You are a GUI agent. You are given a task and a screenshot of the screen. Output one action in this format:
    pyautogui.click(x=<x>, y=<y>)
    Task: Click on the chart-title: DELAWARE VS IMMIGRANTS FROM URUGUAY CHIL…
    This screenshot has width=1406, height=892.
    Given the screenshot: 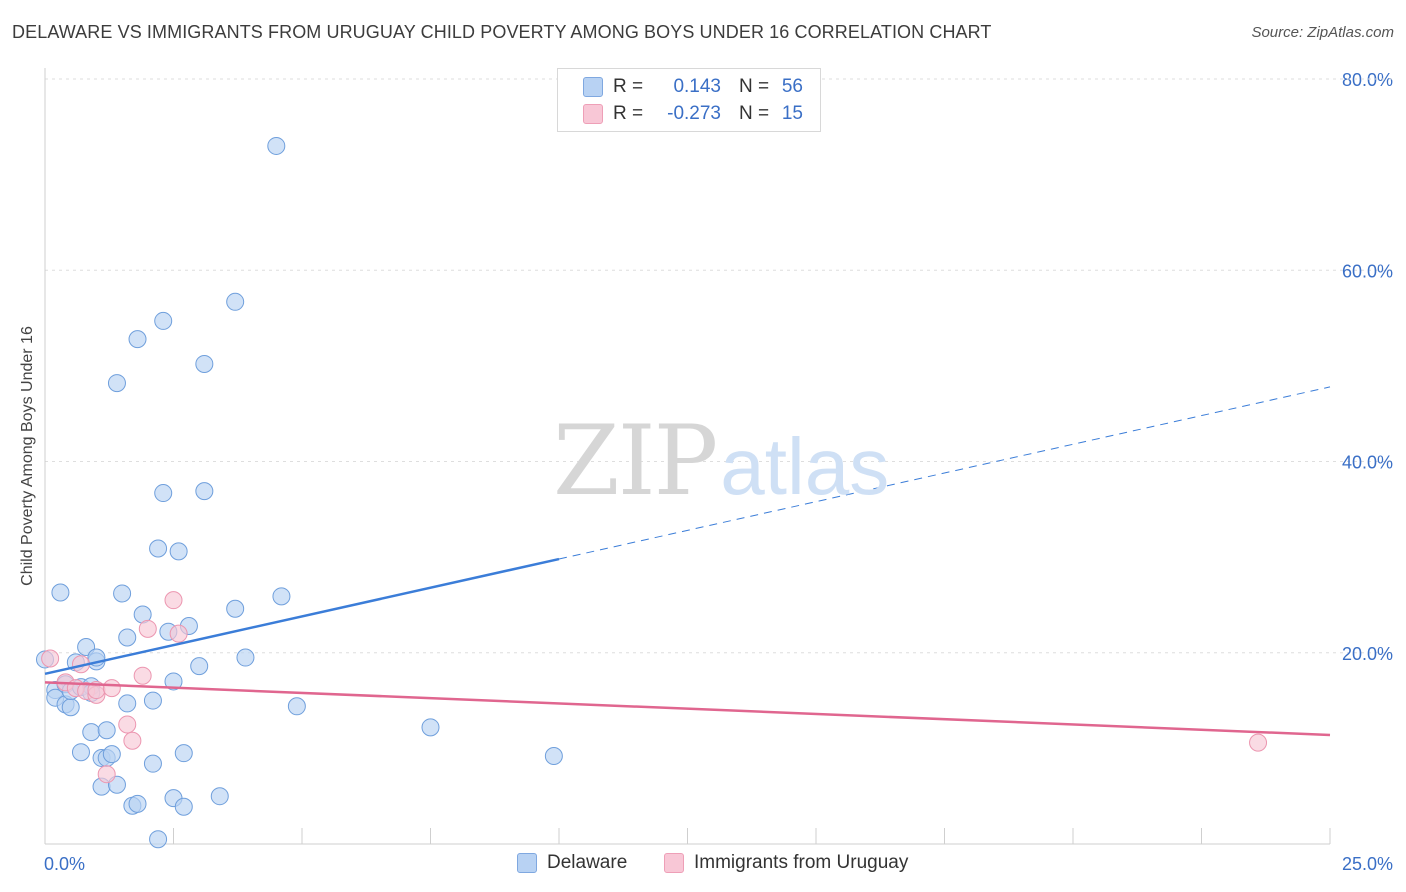 What is the action you would take?
    pyautogui.click(x=502, y=32)
    